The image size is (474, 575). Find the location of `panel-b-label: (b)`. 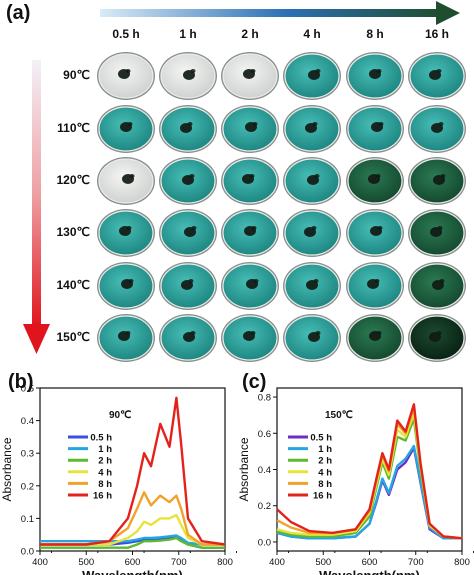

panel-b-label: (b) is located at coordinates (21, 382).